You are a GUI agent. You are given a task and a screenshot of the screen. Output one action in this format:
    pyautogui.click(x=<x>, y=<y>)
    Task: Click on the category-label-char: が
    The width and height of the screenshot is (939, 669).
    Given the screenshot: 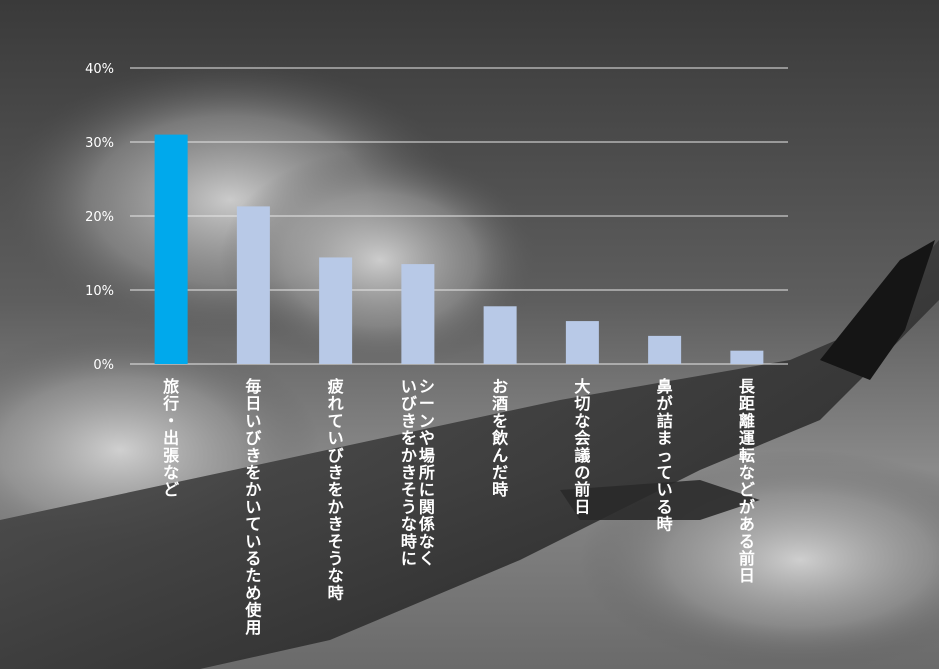 What is the action you would take?
    pyautogui.click(x=665, y=403)
    